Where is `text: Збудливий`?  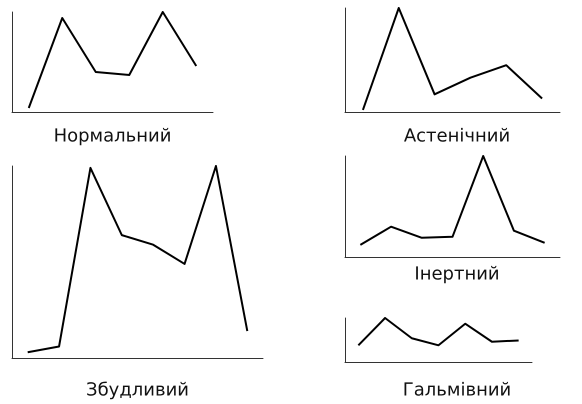 text: Збудливий is located at coordinates (137, 390).